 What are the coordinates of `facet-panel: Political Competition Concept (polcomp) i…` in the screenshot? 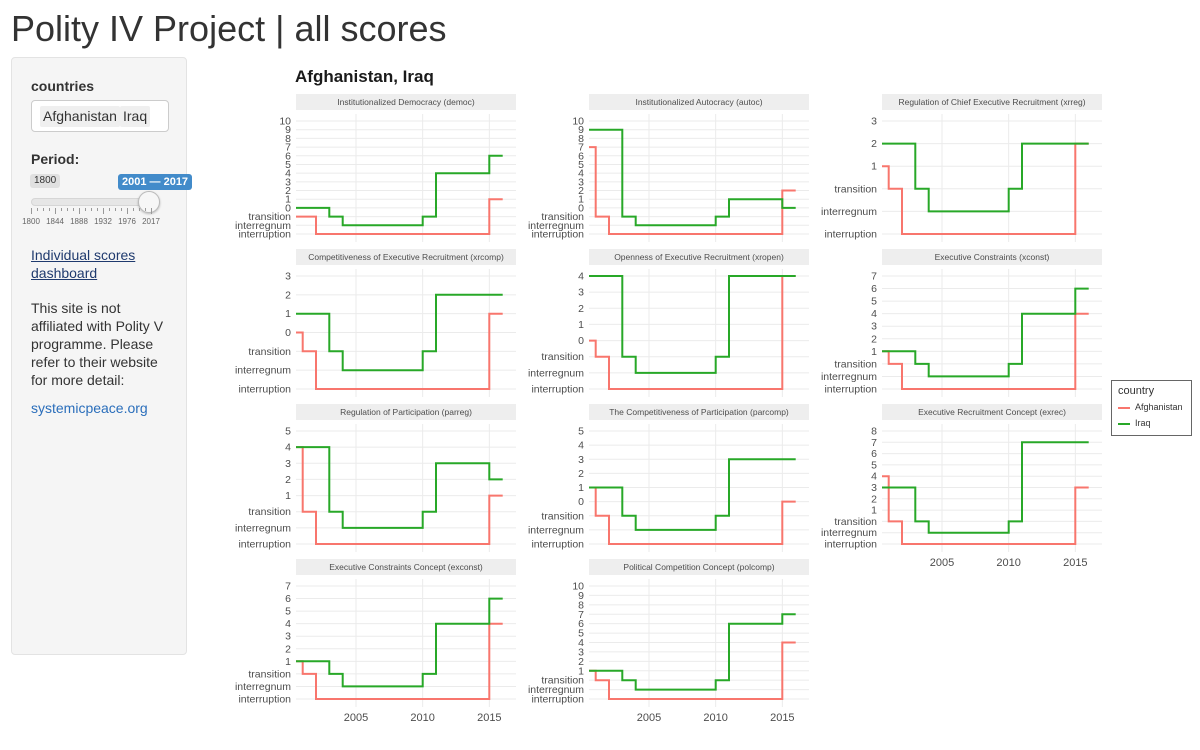 It's located at (668, 641).